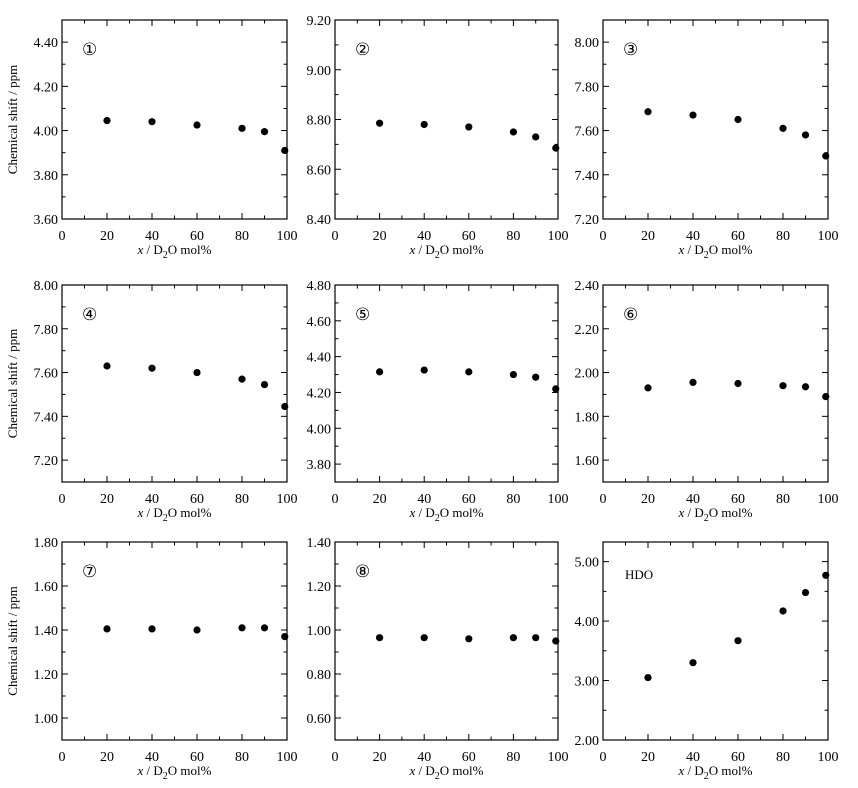 The width and height of the screenshot is (858, 788). What do you see at coordinates (46, 374) in the screenshot?
I see `y-tick-label: 7.60` at bounding box center [46, 374].